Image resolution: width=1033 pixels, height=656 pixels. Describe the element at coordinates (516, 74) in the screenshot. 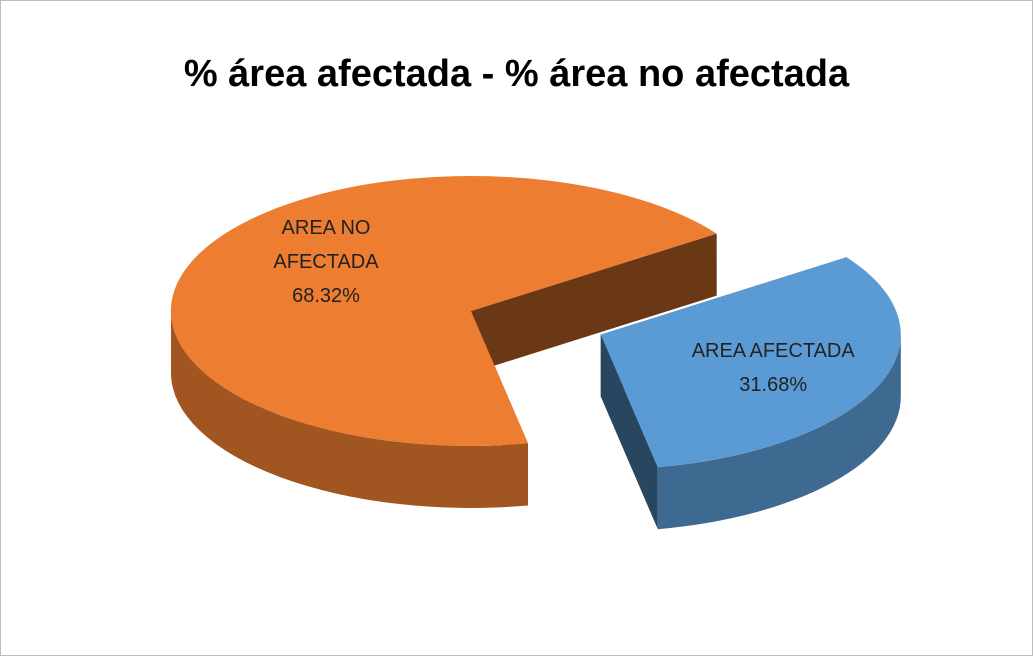

I see `chart-title: % área afectada - % área no afectada` at that location.